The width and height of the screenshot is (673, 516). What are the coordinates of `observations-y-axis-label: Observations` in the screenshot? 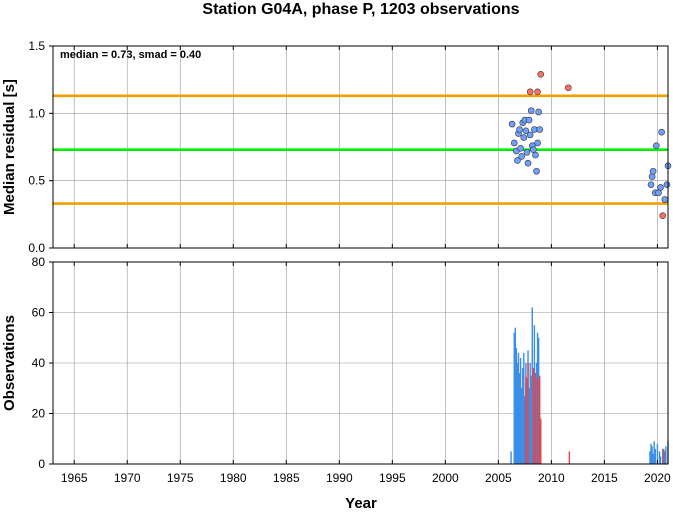 It's located at (9, 363).